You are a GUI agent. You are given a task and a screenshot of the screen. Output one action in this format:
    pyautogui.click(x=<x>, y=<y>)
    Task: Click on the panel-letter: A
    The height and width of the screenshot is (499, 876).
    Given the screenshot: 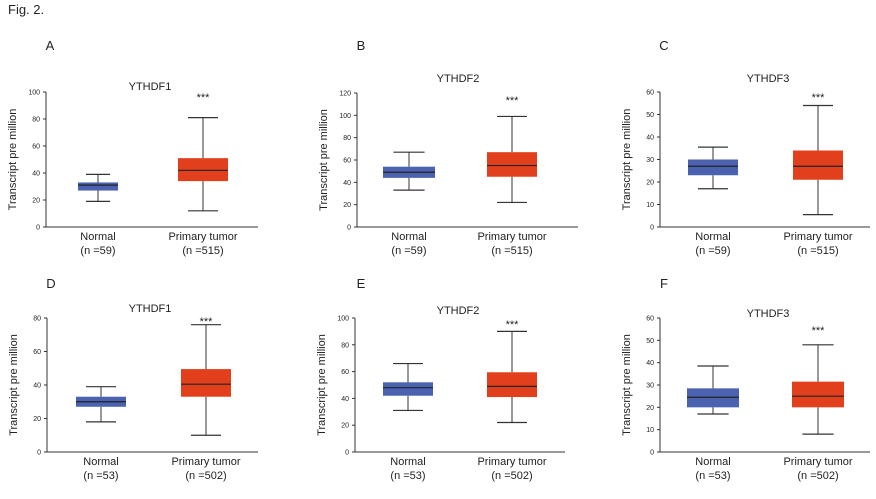 What is the action you would take?
    pyautogui.click(x=50, y=45)
    